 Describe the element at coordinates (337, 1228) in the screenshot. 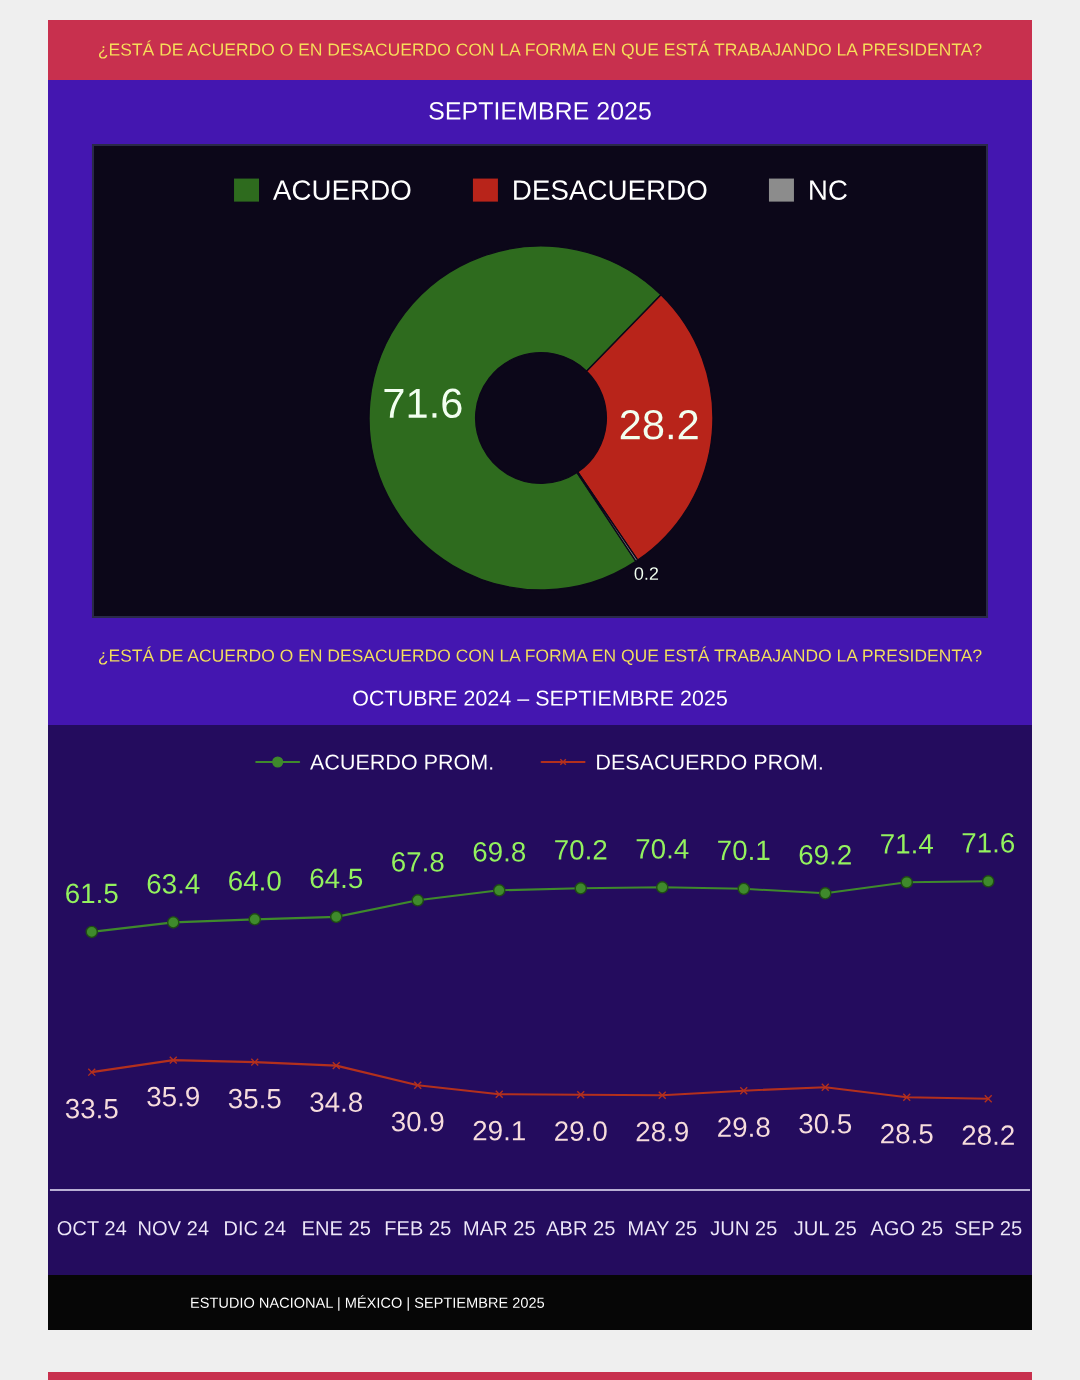

I see `x-tick-label: ENE 25` at that location.